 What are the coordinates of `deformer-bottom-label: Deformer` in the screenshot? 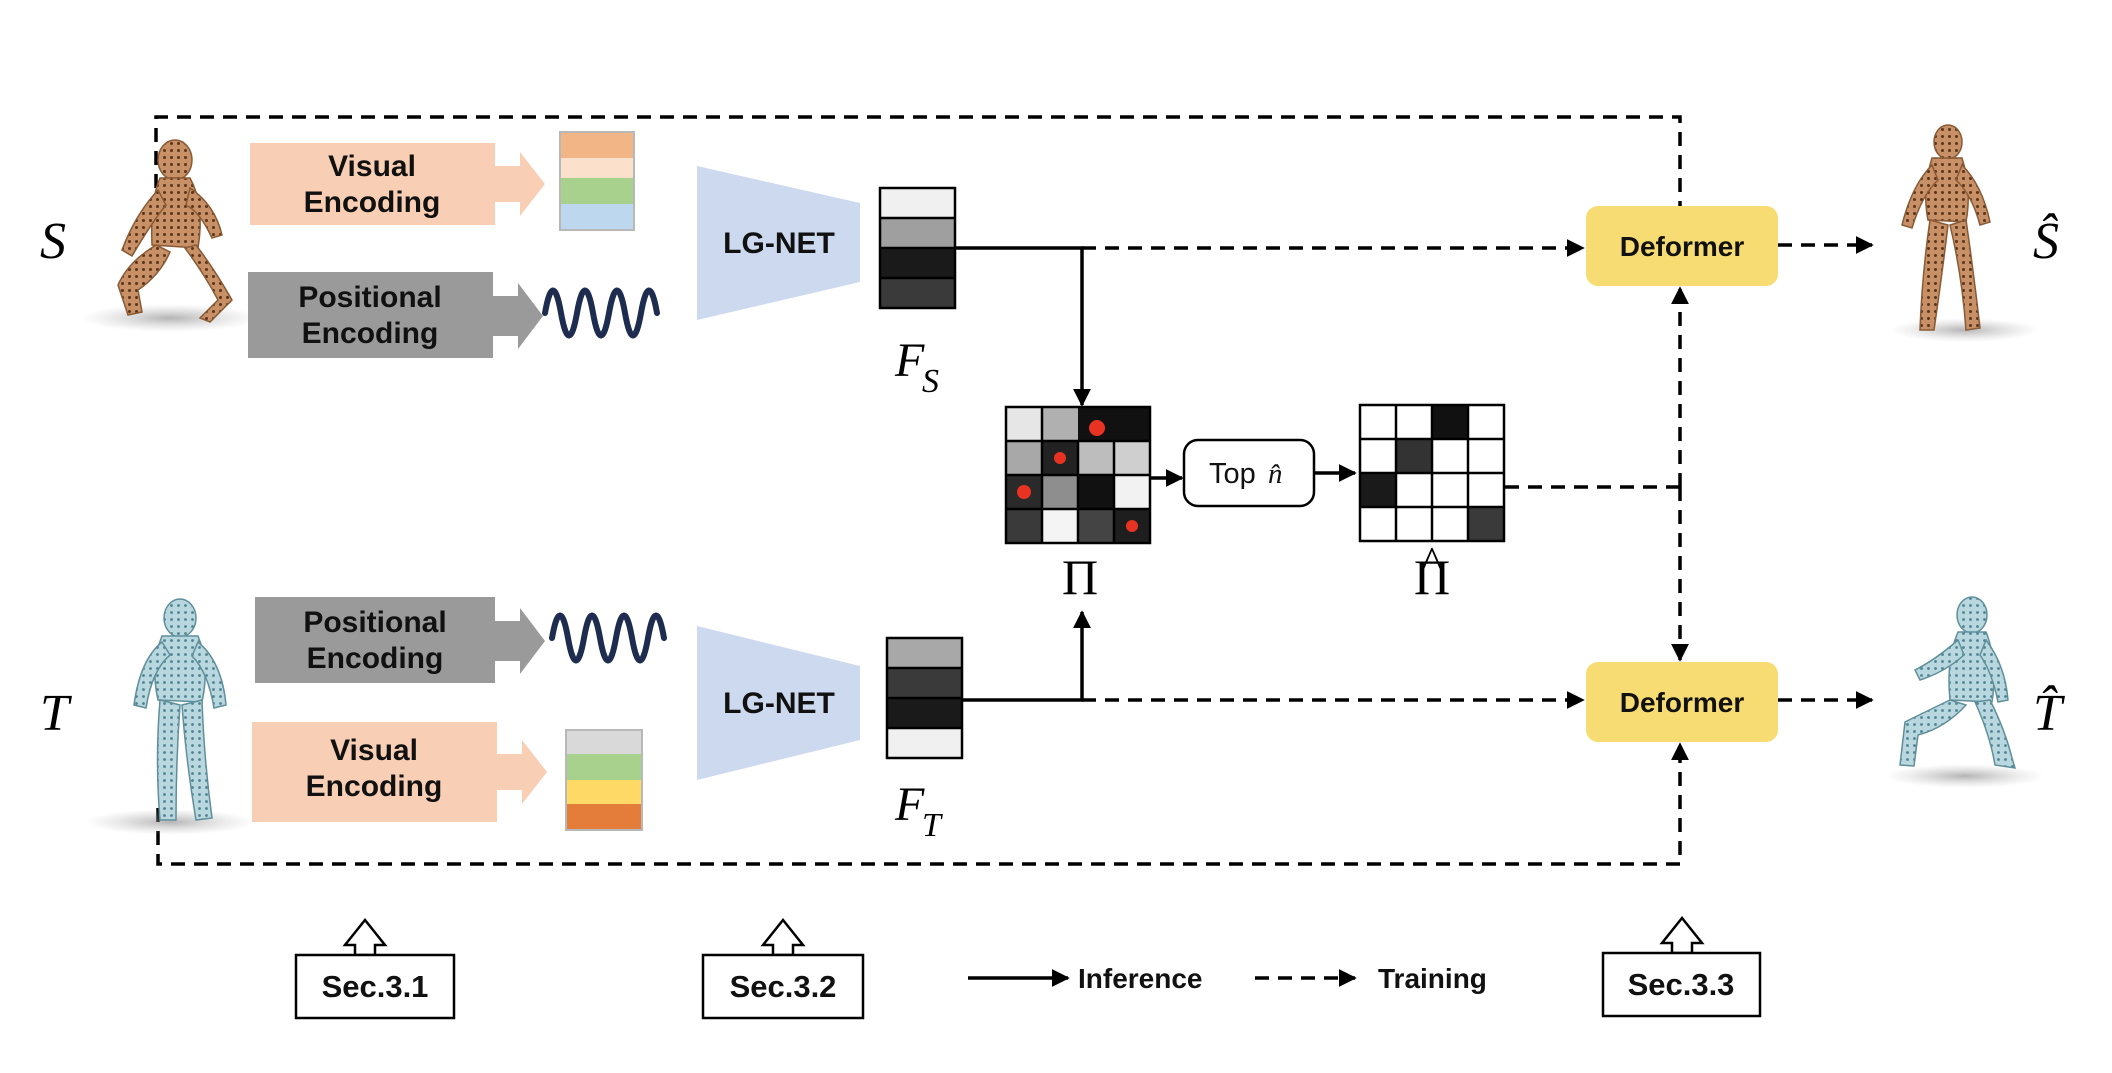 It's located at (1682, 702).